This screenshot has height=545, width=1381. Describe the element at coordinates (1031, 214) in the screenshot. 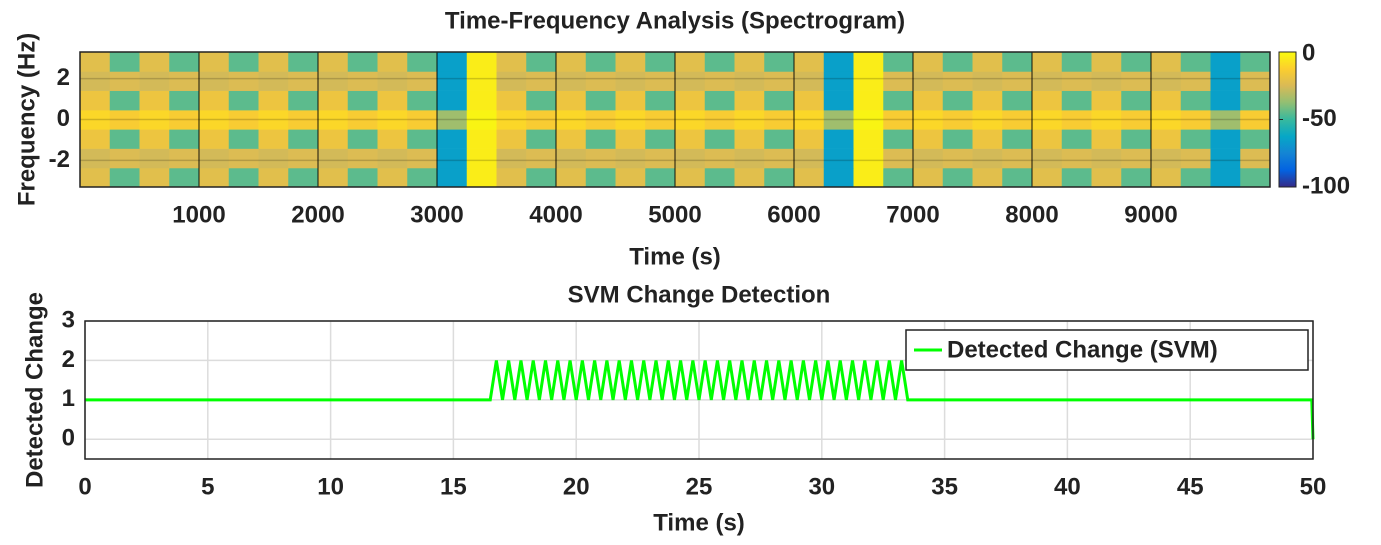

I see `x-tick-label: 8000` at that location.